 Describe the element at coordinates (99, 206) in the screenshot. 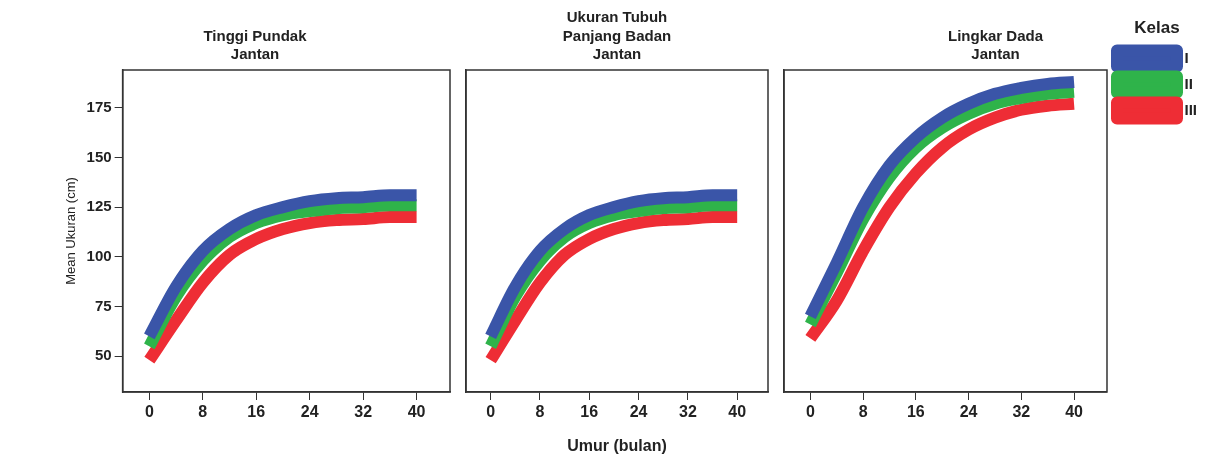

I see `y-tick-label: 125` at that location.